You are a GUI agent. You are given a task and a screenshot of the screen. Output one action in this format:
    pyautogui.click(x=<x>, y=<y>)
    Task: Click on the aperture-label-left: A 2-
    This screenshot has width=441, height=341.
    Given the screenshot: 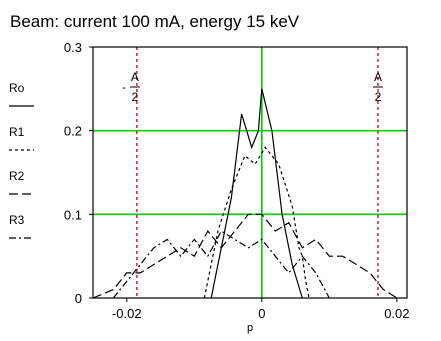 What is the action you would take?
    pyautogui.click(x=131, y=87)
    